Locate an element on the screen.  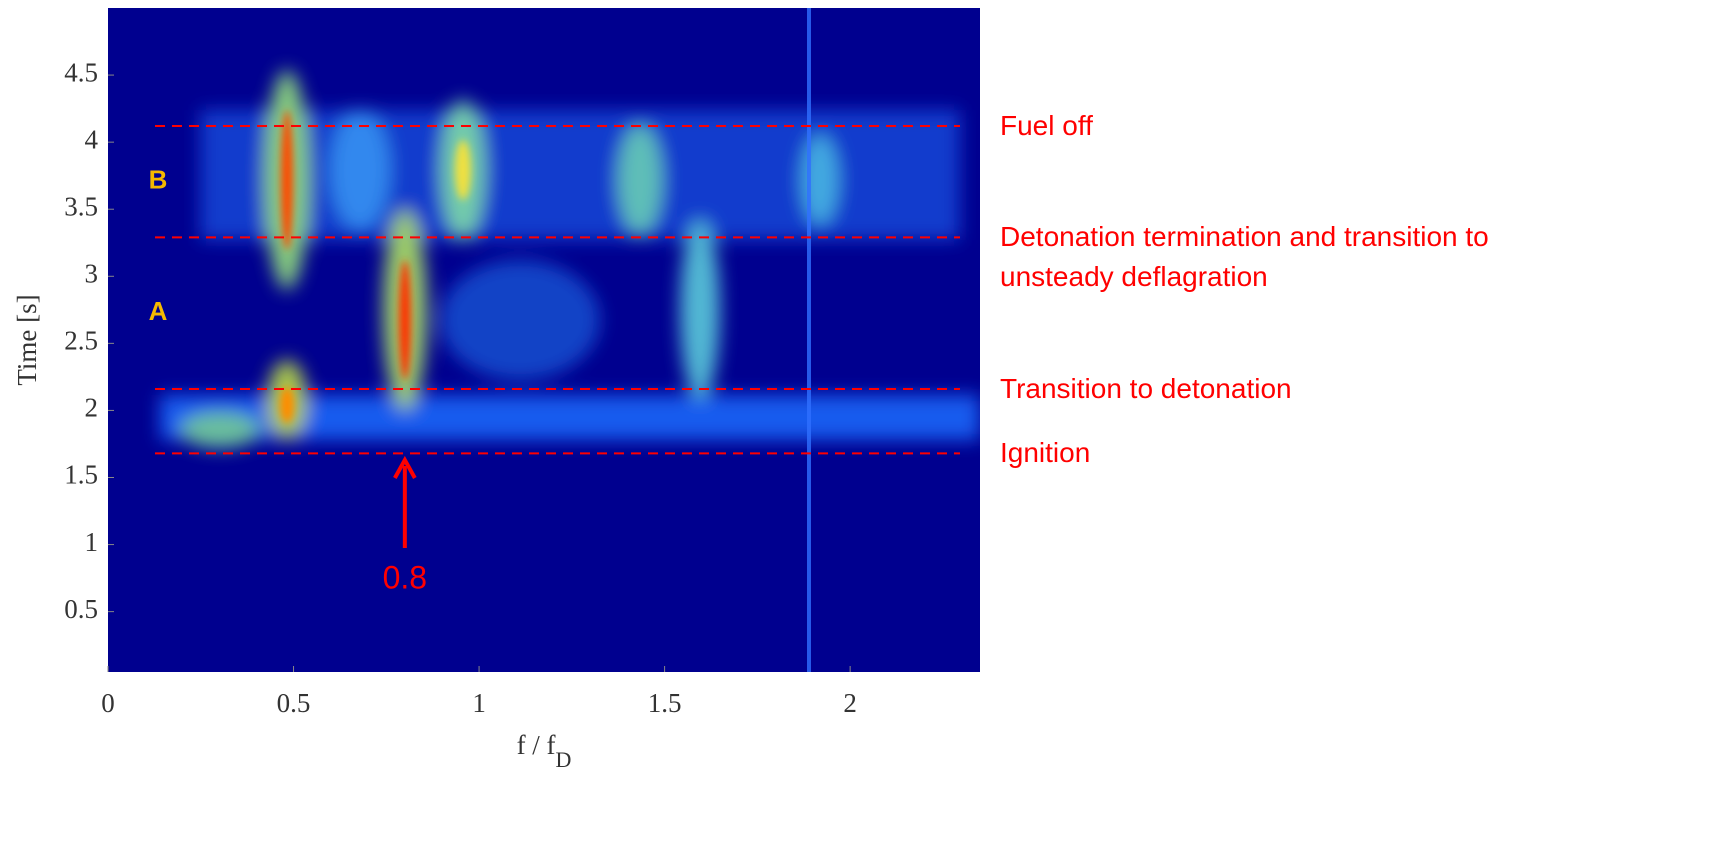
x-tick-label: 1.5 is located at coordinates (665, 703).